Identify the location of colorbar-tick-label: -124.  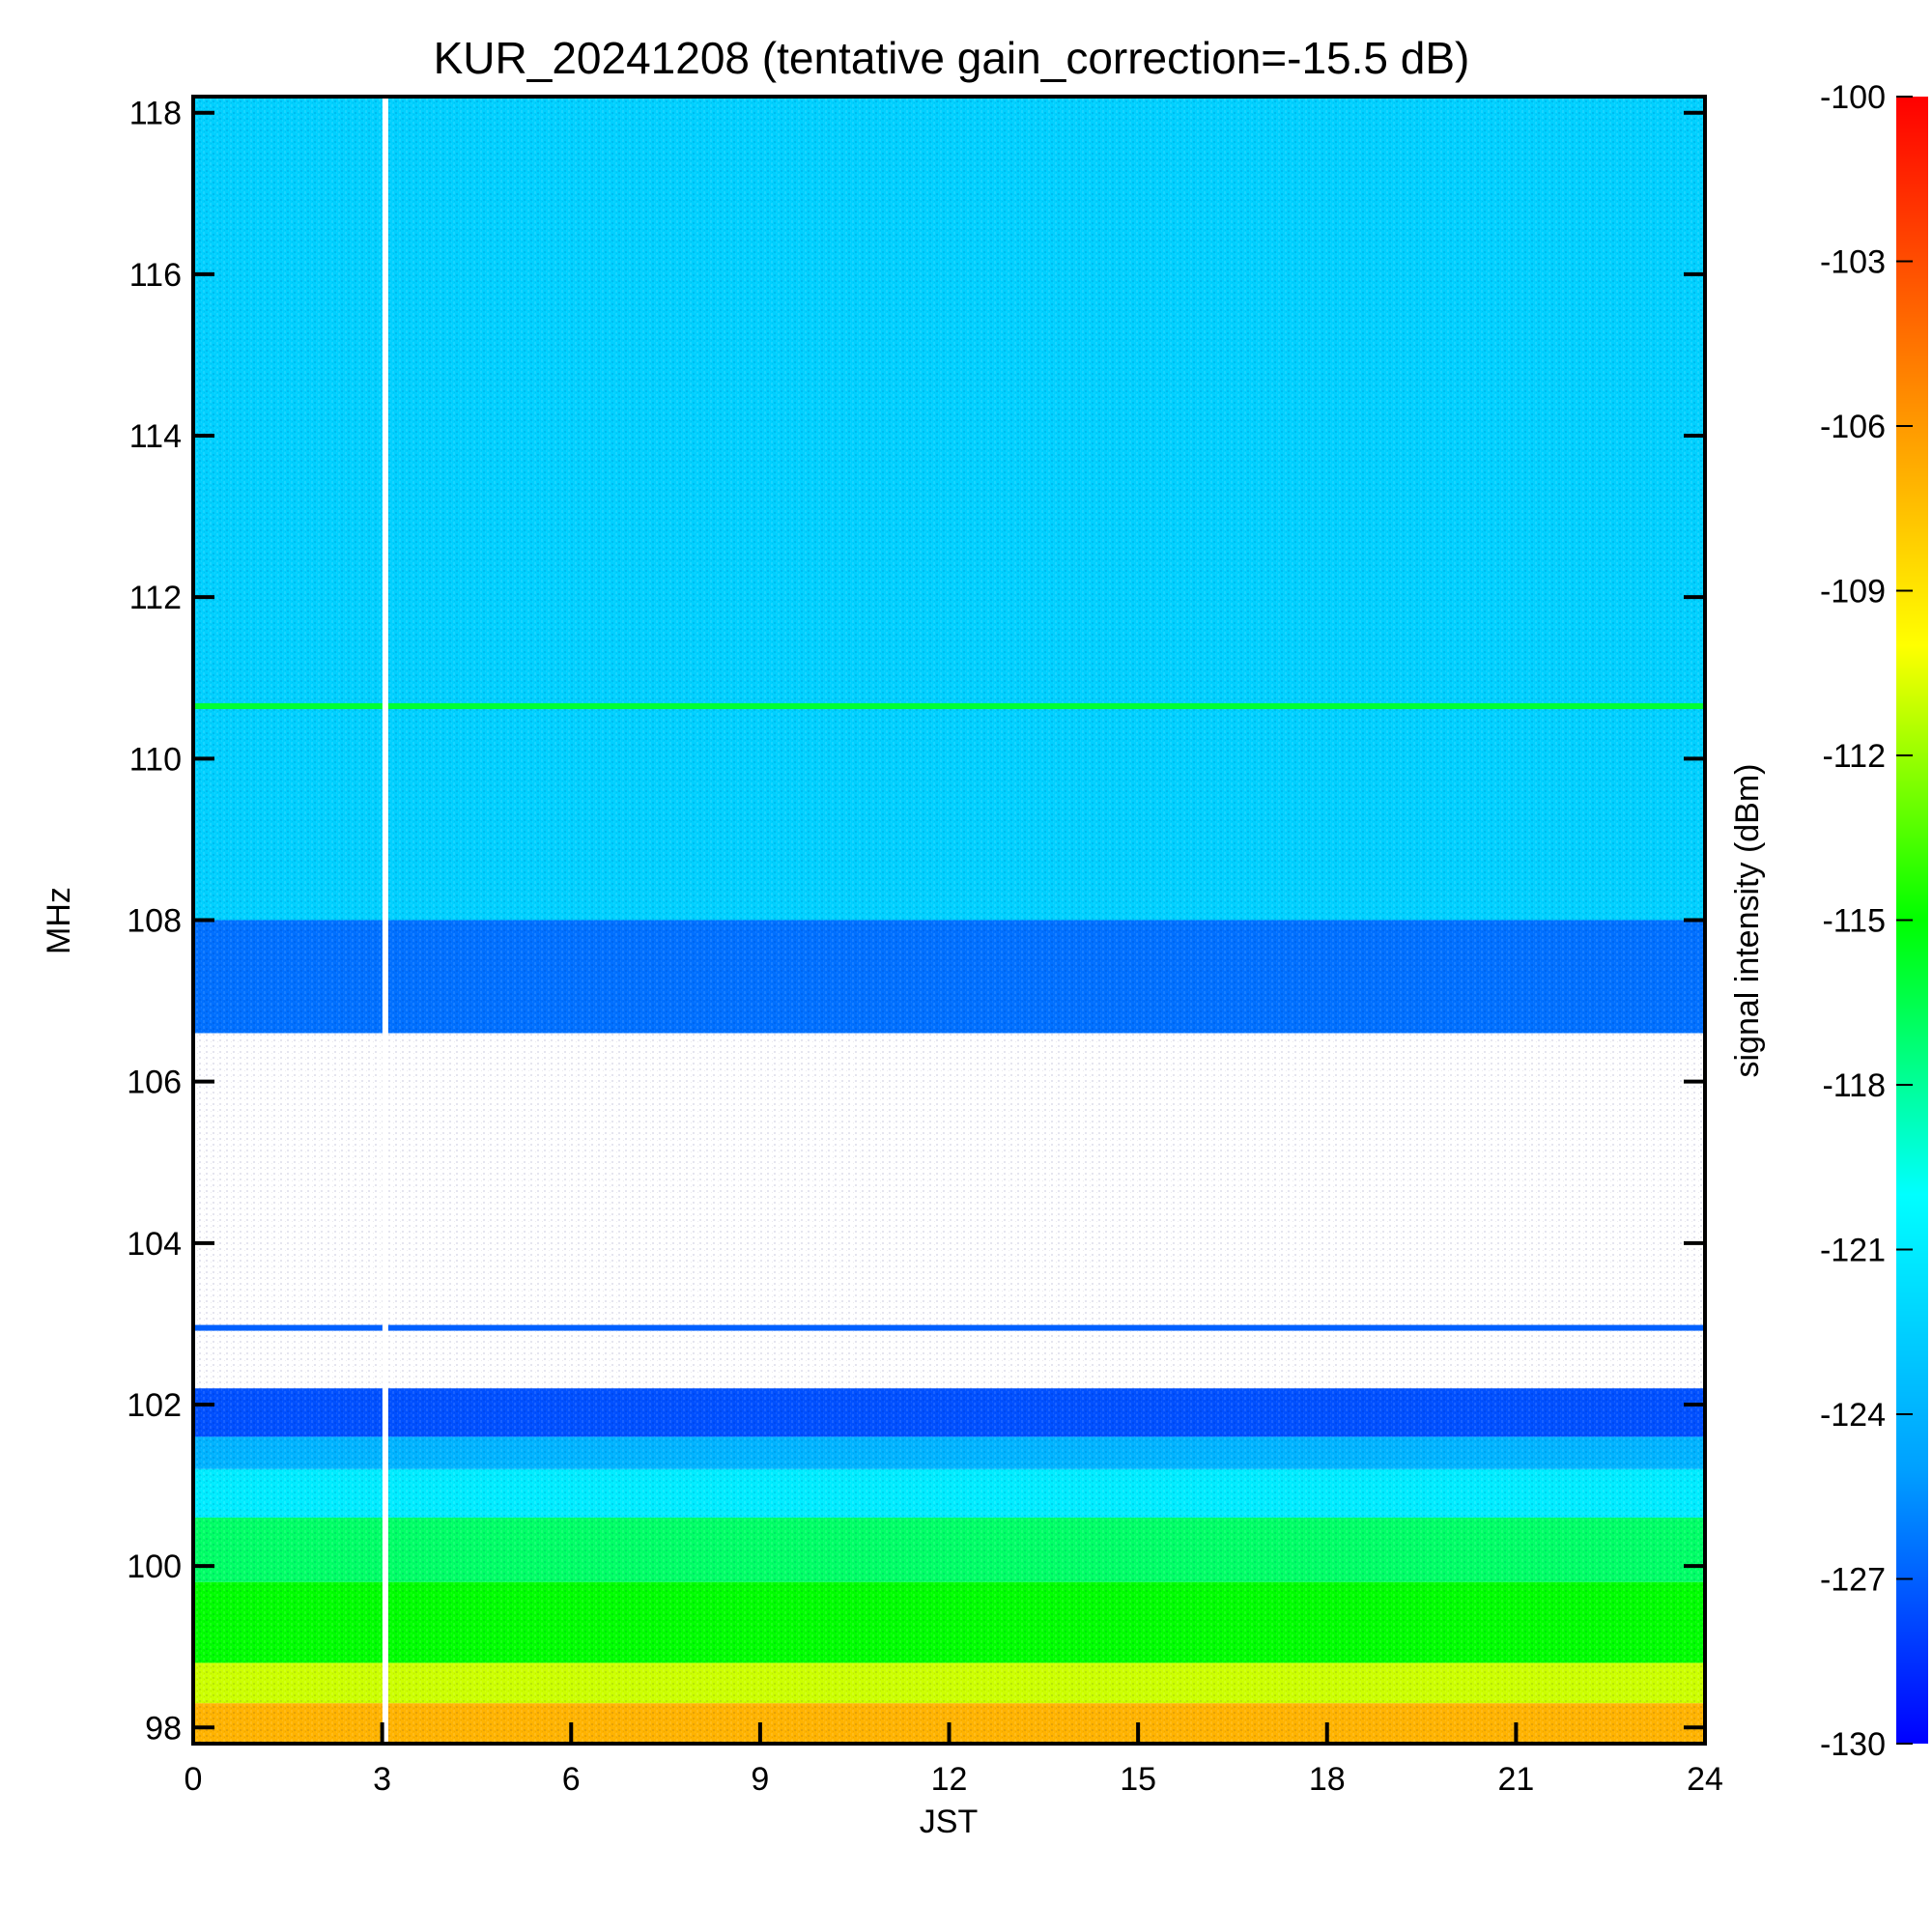
(1853, 1415).